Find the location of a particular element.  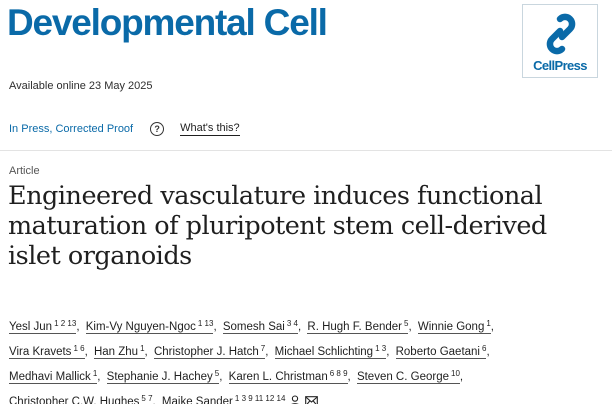

article-title-line: islet organoids is located at coordinates (100, 256).